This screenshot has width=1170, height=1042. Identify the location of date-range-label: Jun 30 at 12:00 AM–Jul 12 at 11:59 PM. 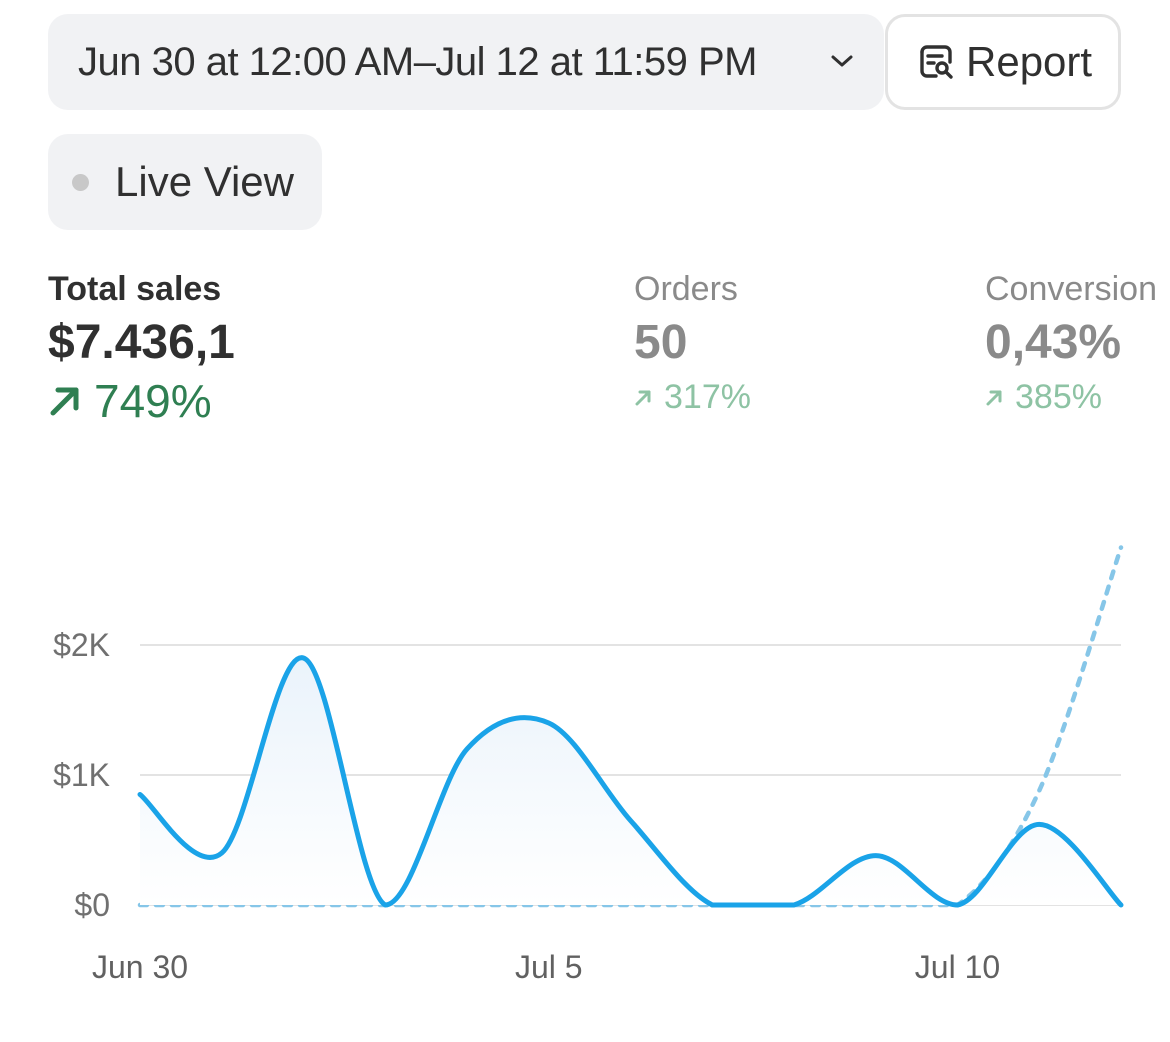
(418, 61).